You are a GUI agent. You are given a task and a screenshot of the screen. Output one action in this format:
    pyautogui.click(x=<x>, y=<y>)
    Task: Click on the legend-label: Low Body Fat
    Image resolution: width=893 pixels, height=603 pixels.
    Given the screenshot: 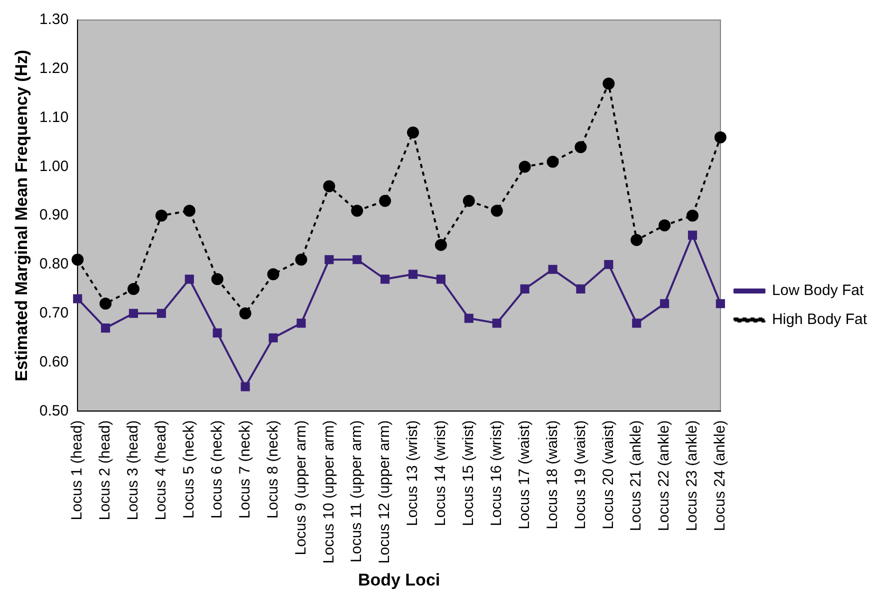 What is the action you would take?
    pyautogui.click(x=818, y=291)
    